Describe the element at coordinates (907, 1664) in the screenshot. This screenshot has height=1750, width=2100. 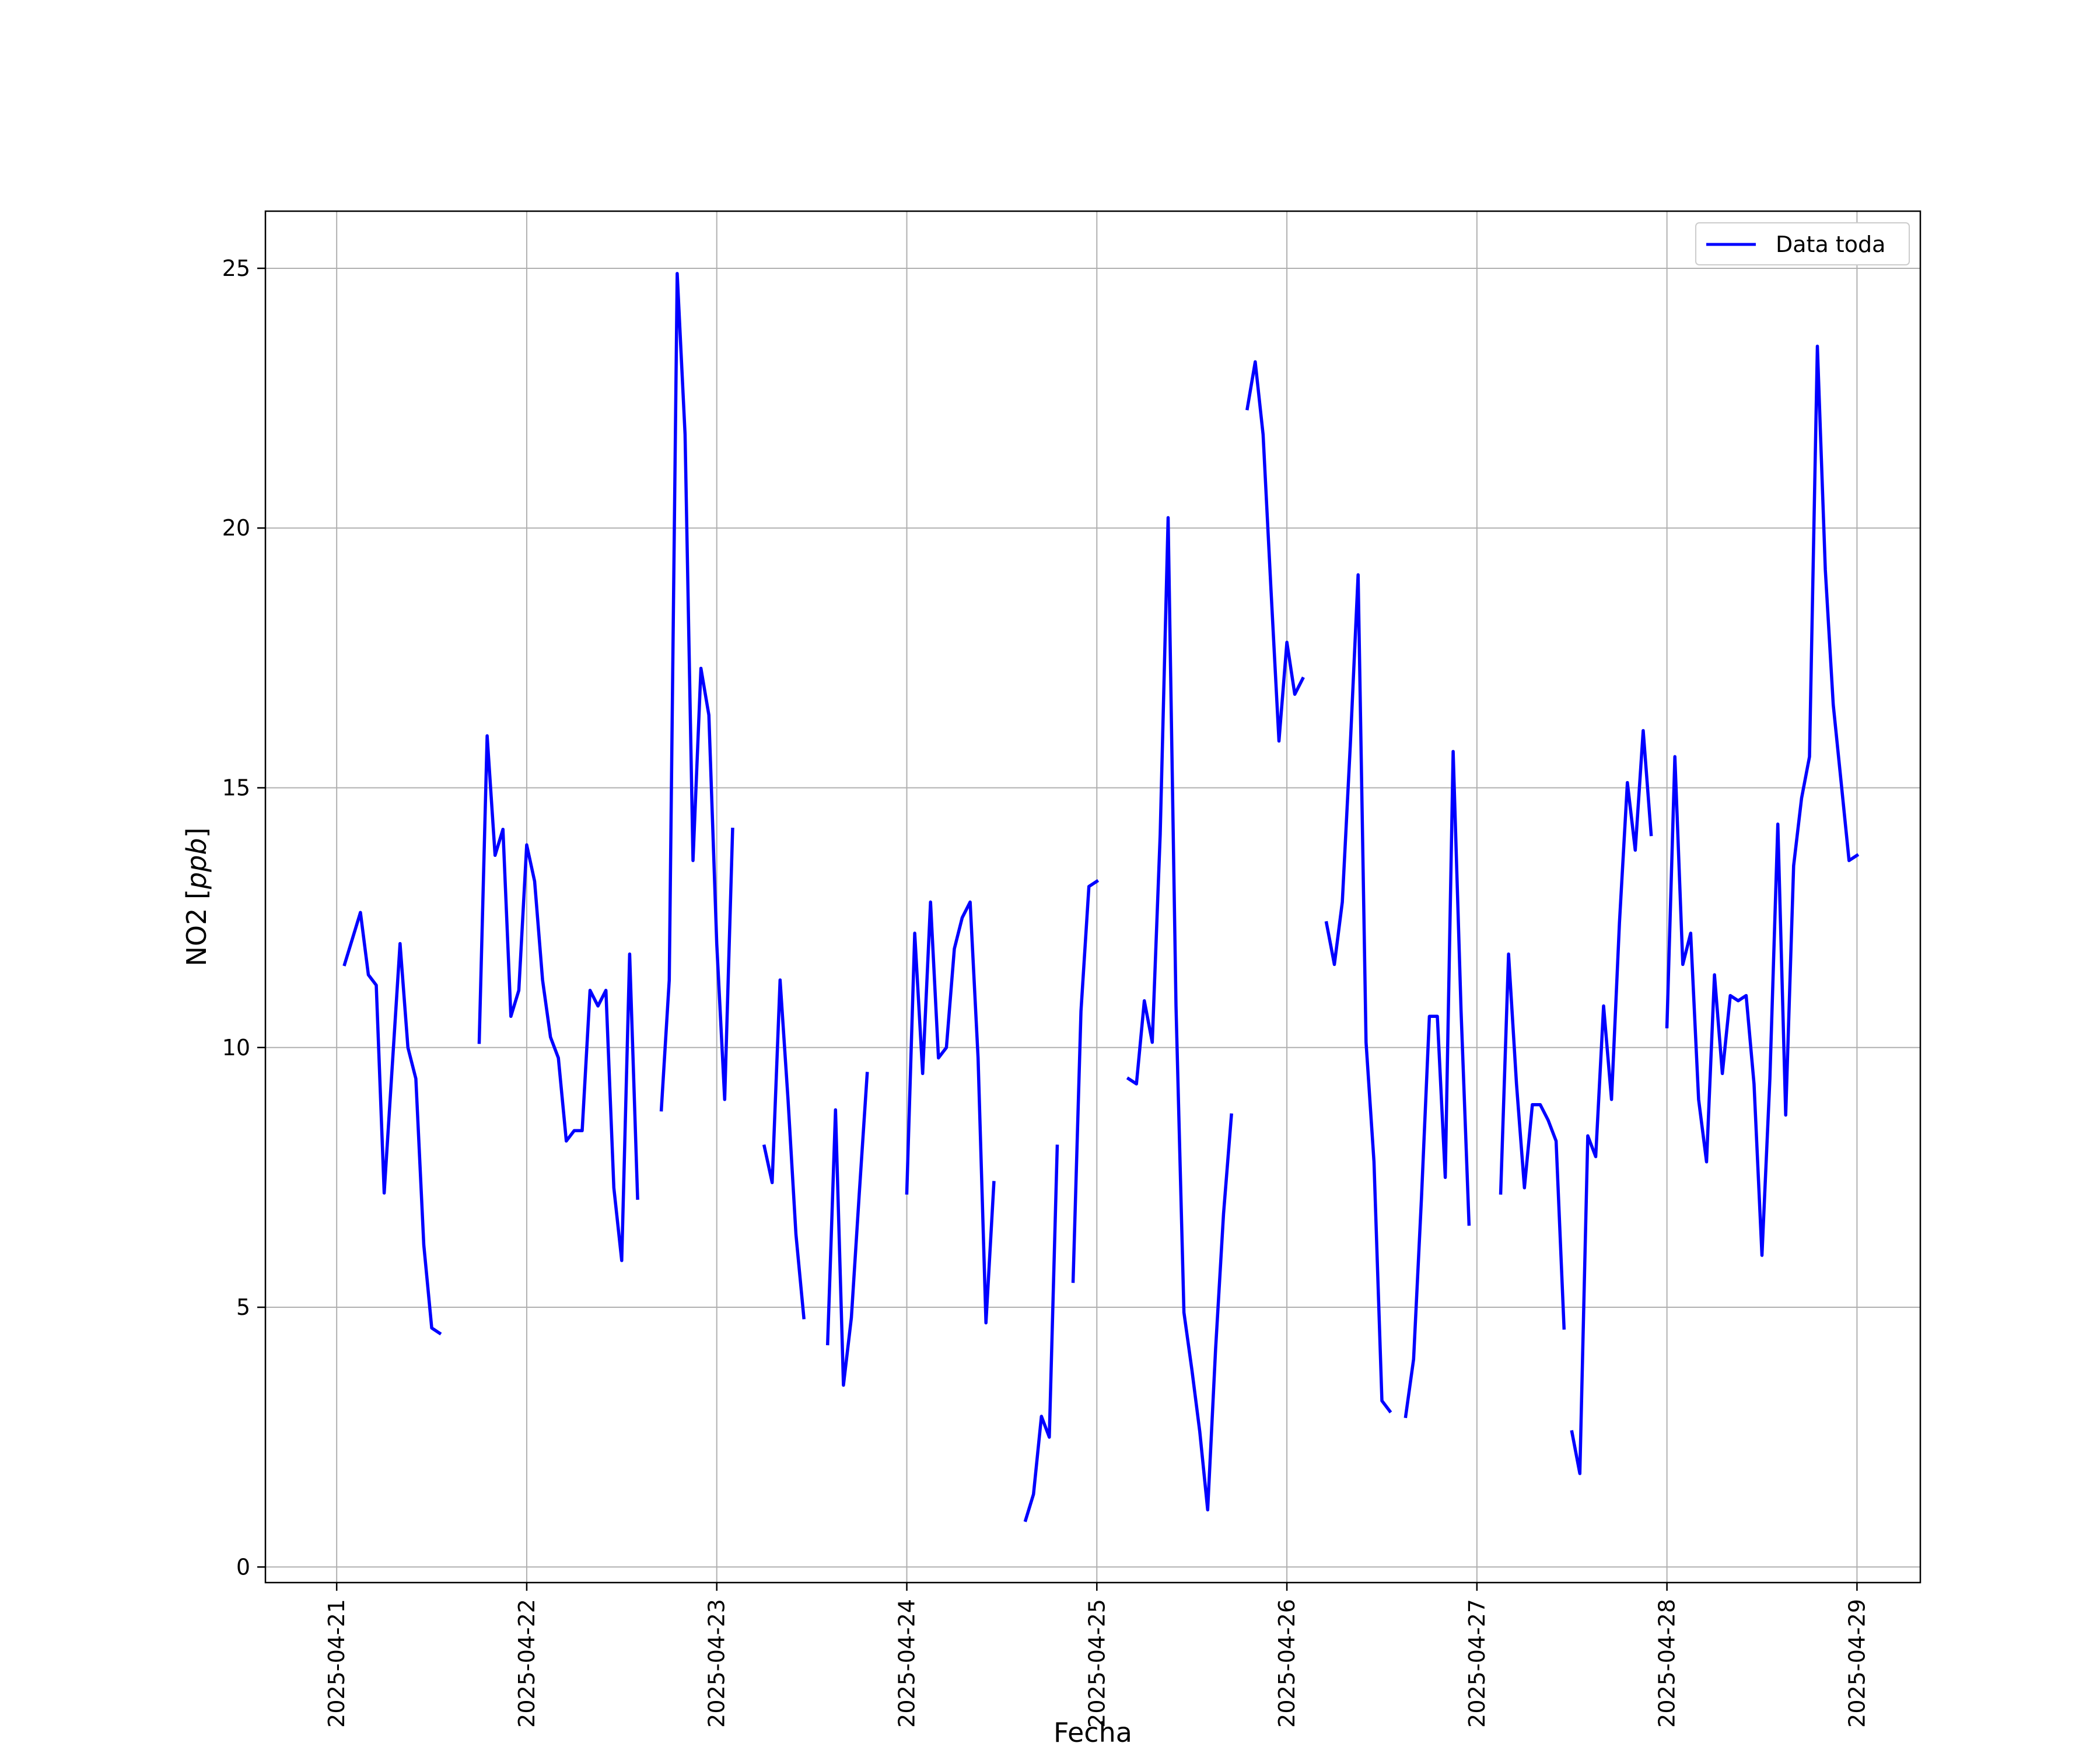
I see `x-tick-label: 2025-04-24` at that location.